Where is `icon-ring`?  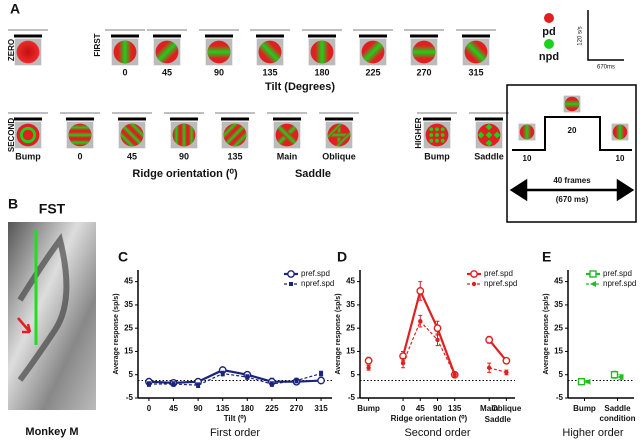 icon-ring is located at coordinates (28, 135).